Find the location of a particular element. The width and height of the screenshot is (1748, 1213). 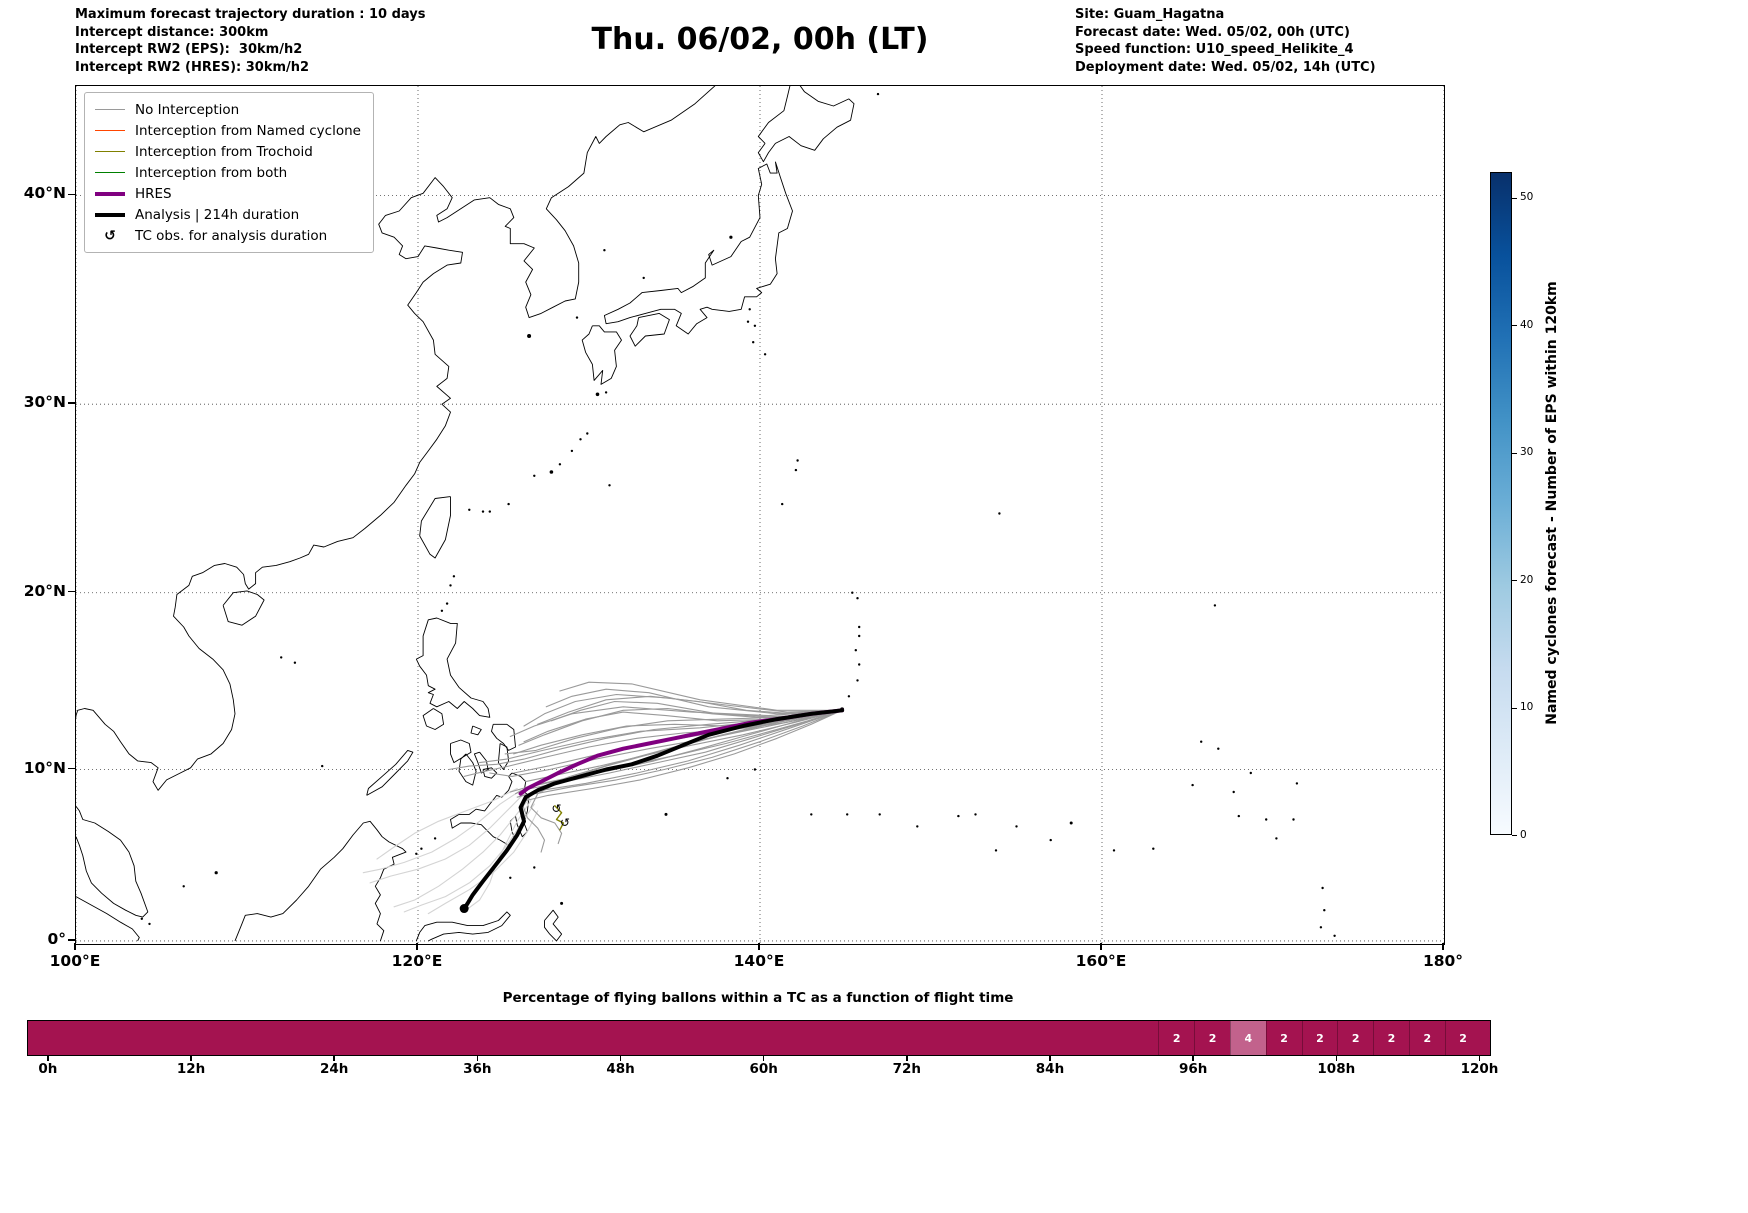

legend-item: Analysis | 214h duration is located at coordinates (228, 214).